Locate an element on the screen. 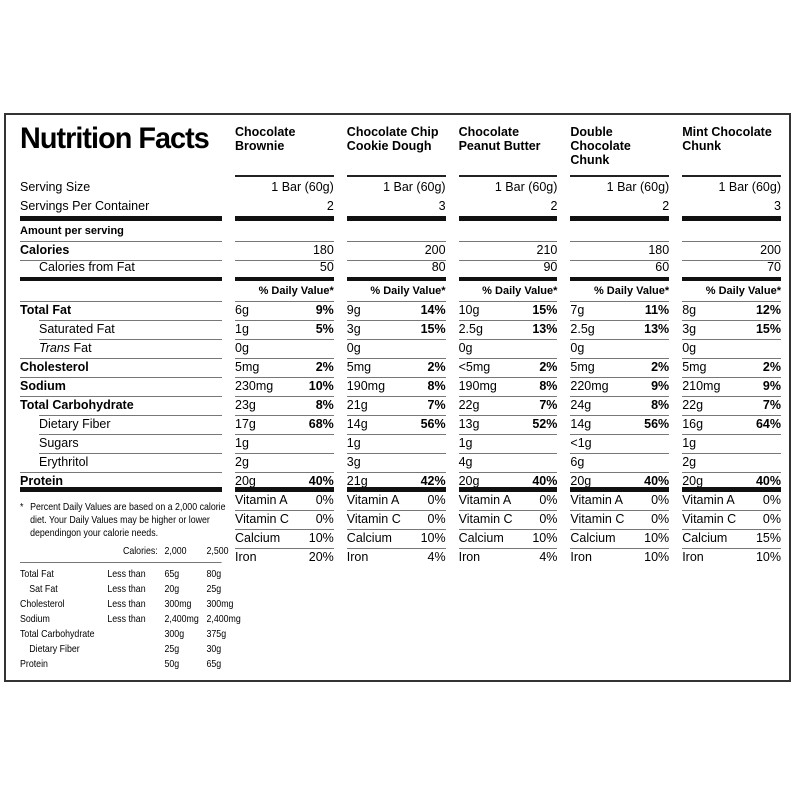 Image resolution: width=800 pixels, height=800 pixels. nutrient-amount: <1g is located at coordinates (581, 442).